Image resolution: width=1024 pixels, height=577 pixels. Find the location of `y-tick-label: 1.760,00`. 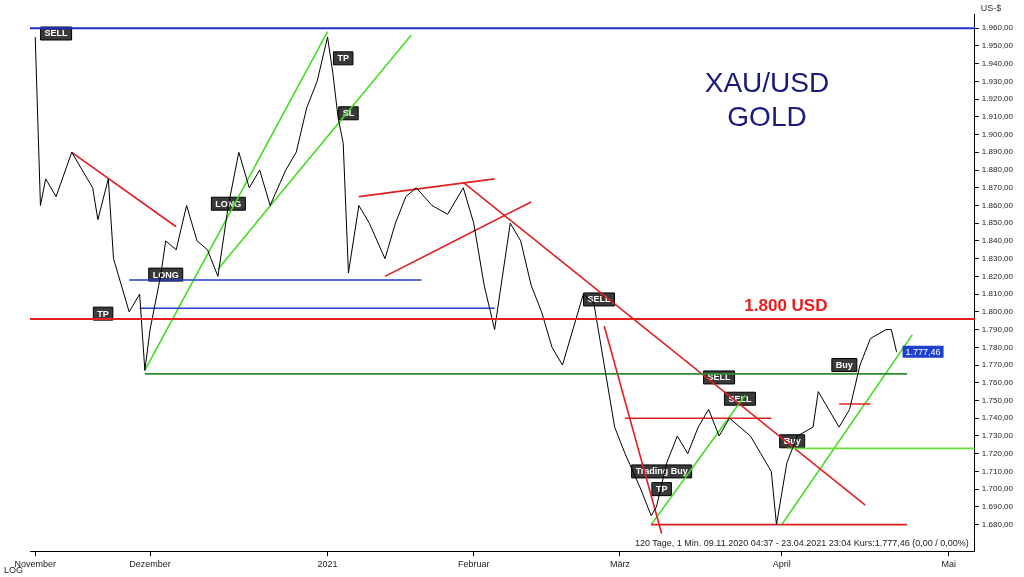

y-tick-label: 1.760,00 is located at coordinates (997, 382).